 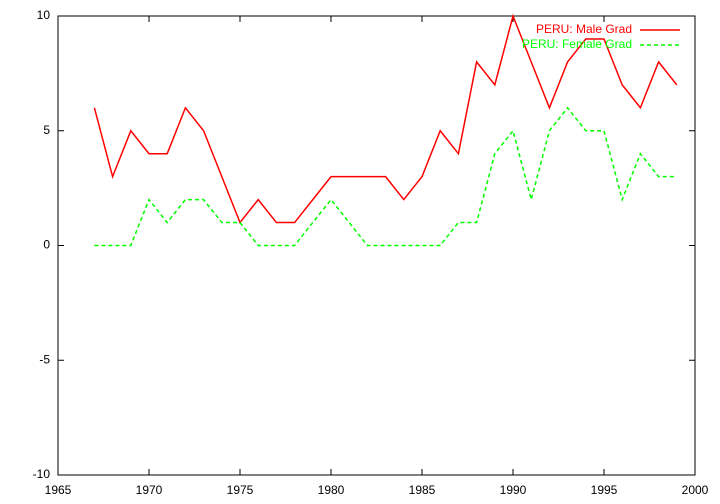 What do you see at coordinates (695, 490) in the screenshot?
I see `x-tick-label: 2000` at bounding box center [695, 490].